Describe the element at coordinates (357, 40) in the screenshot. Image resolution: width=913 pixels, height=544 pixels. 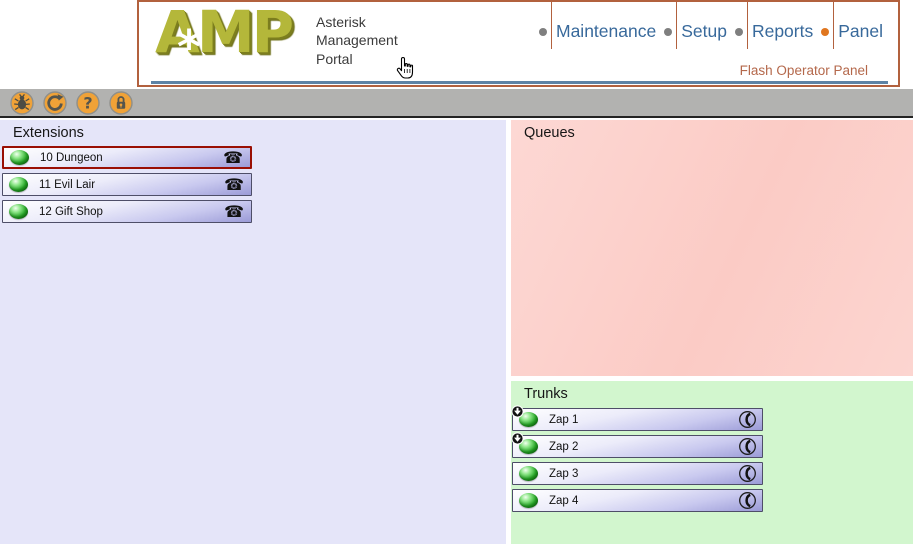
I see `logo-subtitle: Asterisk Management Portal` at that location.